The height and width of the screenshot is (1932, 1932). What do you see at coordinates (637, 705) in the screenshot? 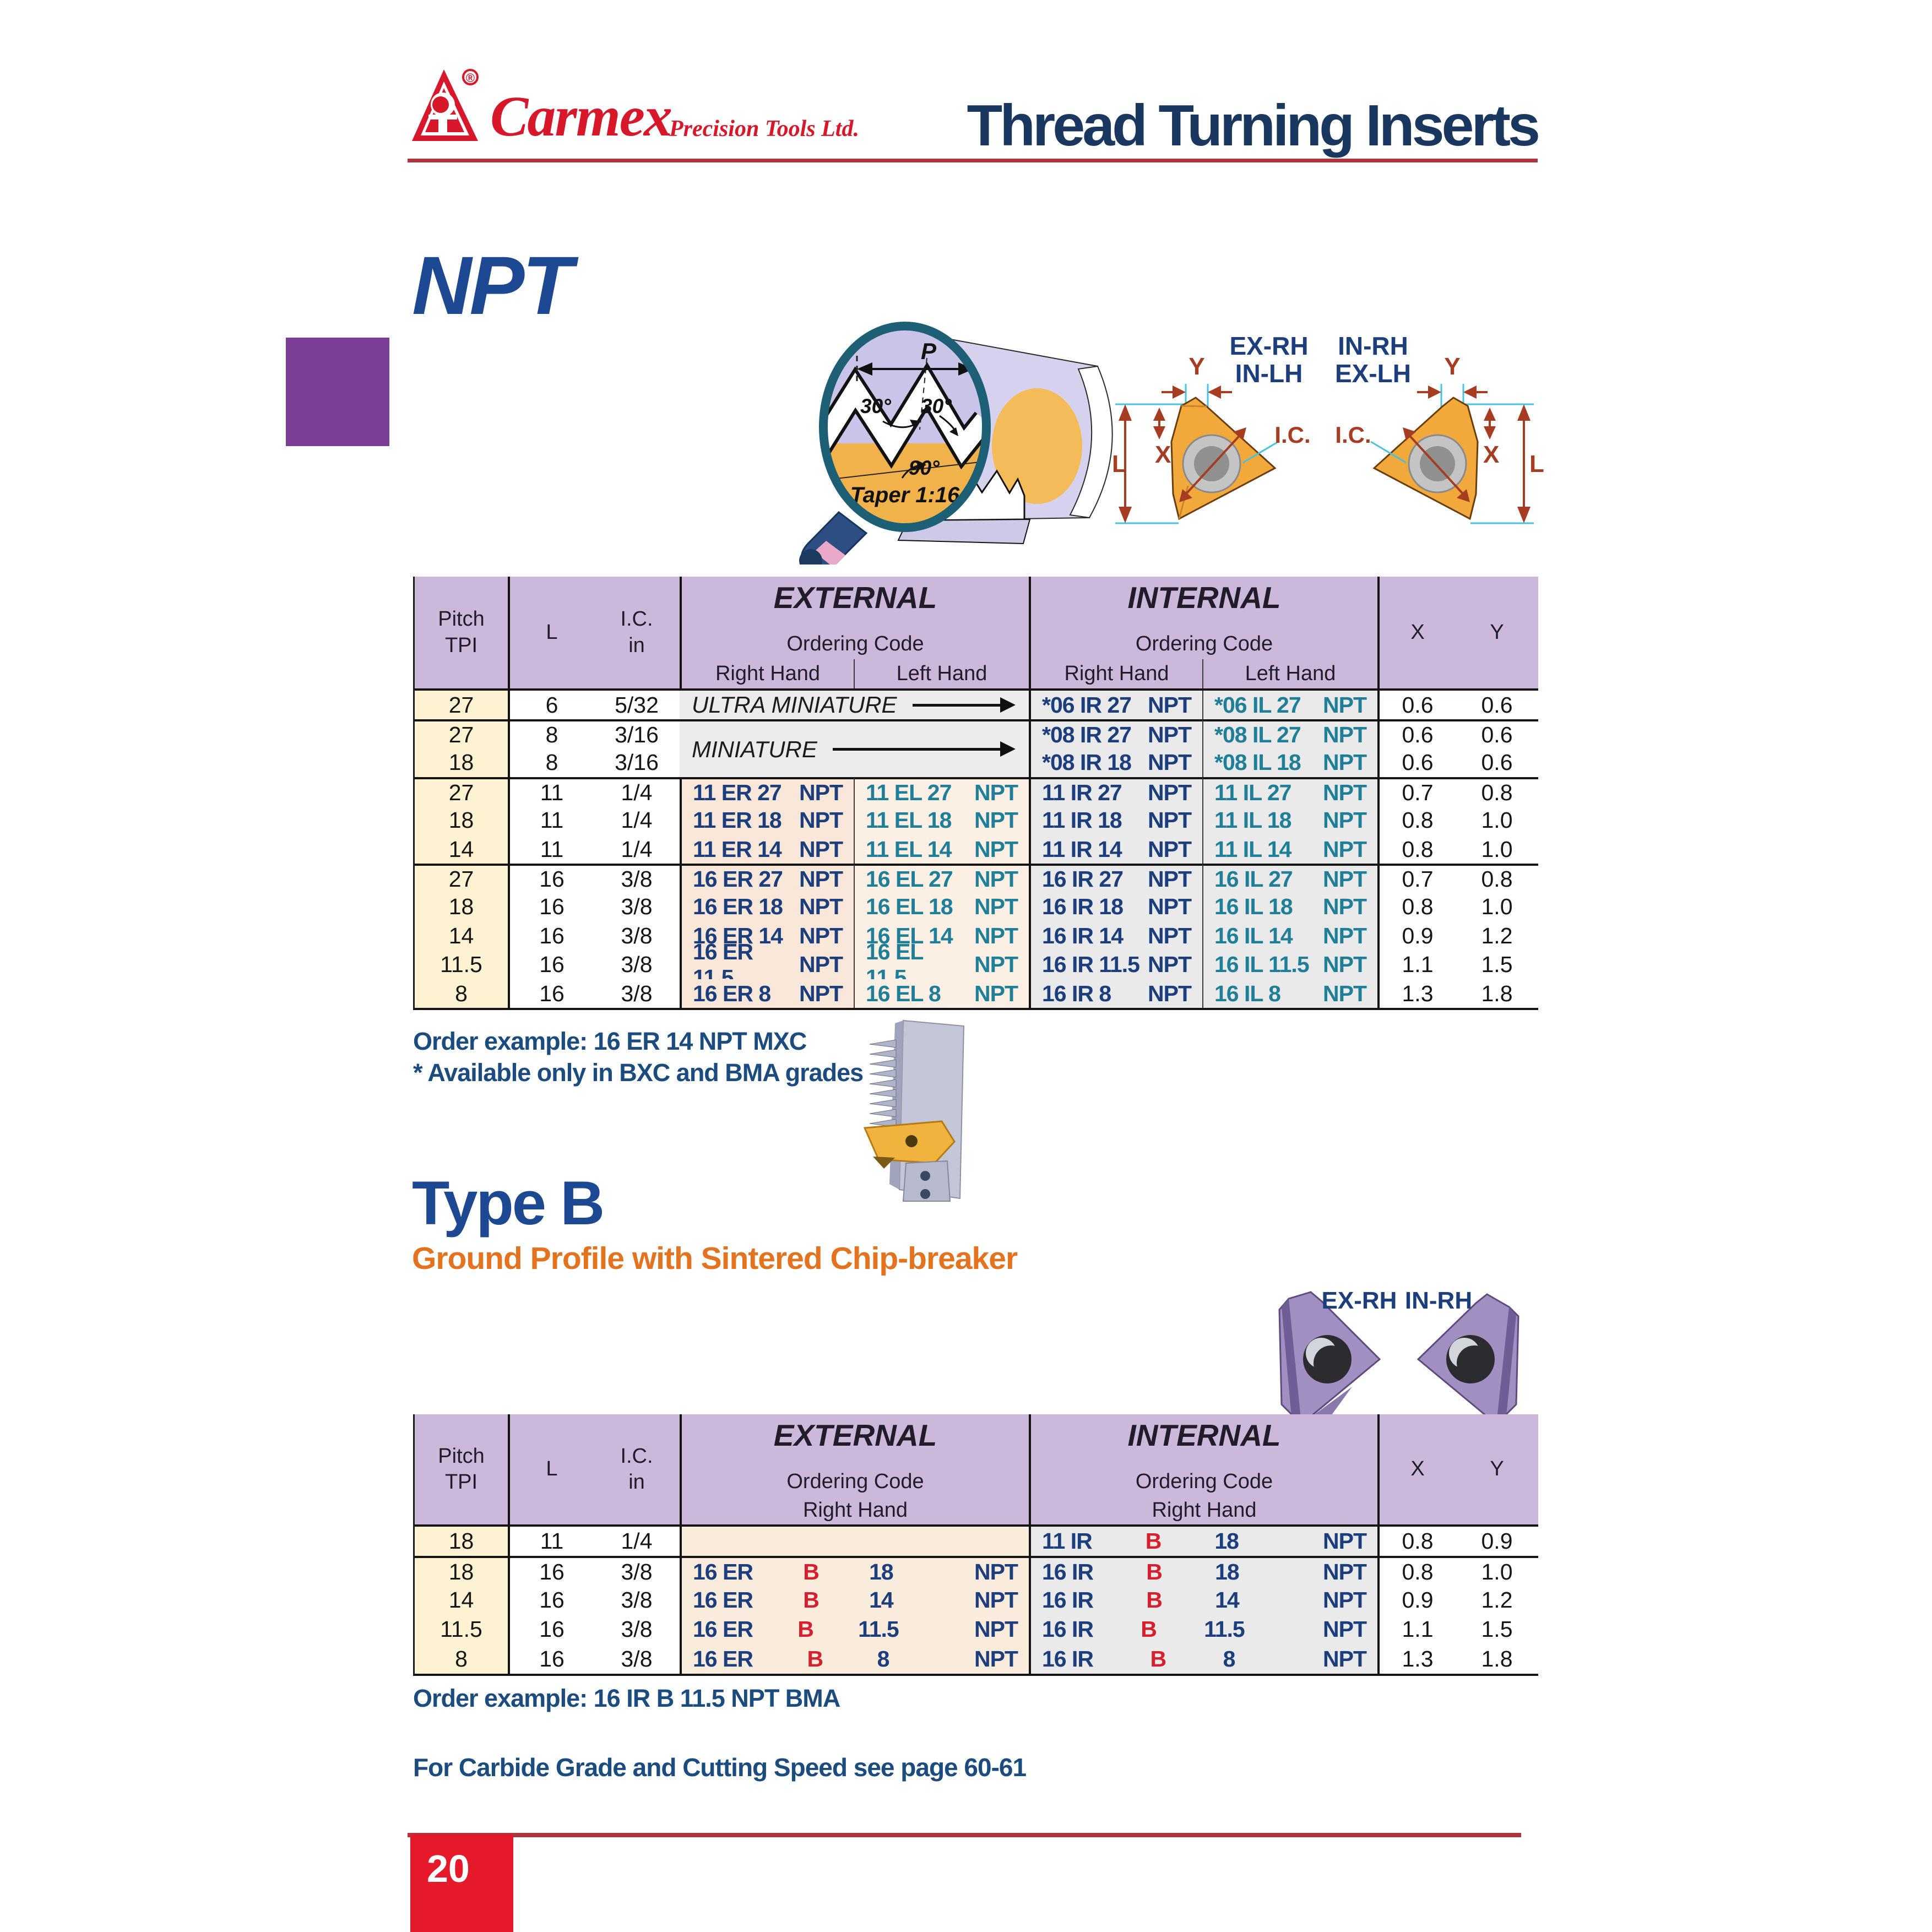
I see `value-cell: 5/32` at bounding box center [637, 705].